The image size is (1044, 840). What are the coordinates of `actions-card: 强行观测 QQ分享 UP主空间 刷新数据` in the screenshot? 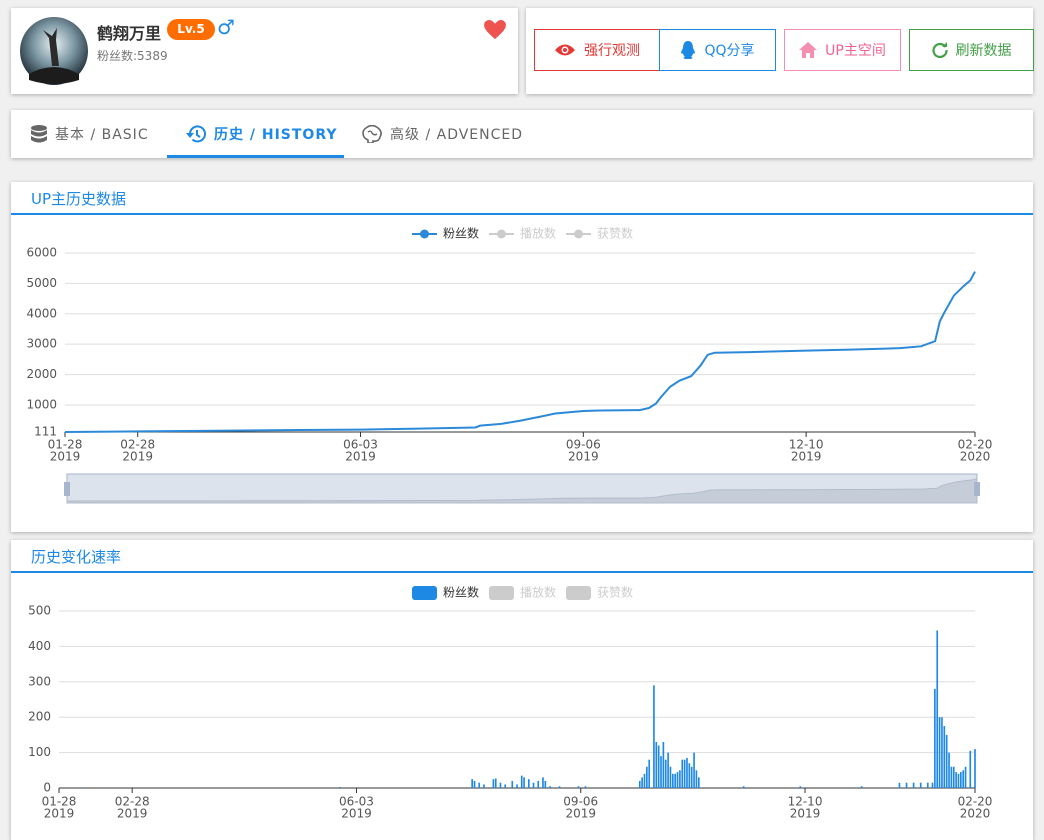 It's located at (780, 51).